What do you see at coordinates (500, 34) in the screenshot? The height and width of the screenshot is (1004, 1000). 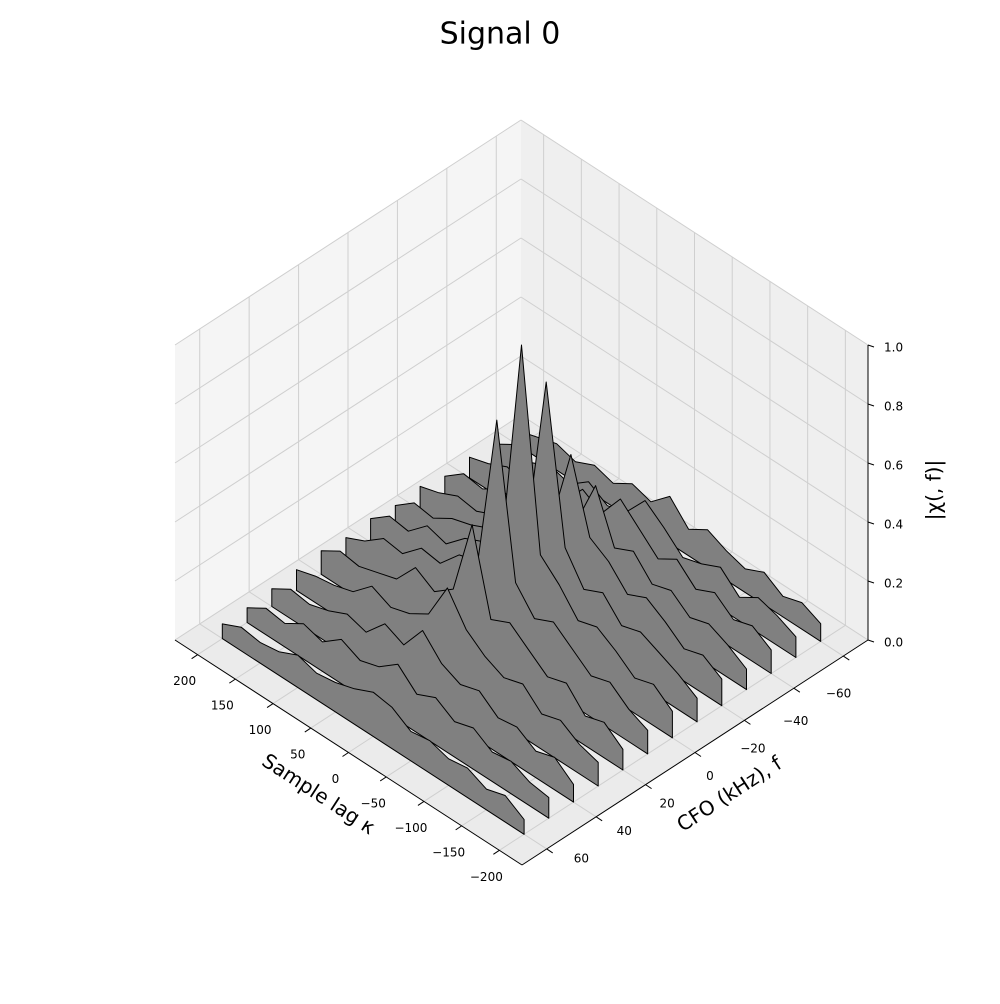 I see `chart-title: Signal 0` at bounding box center [500, 34].